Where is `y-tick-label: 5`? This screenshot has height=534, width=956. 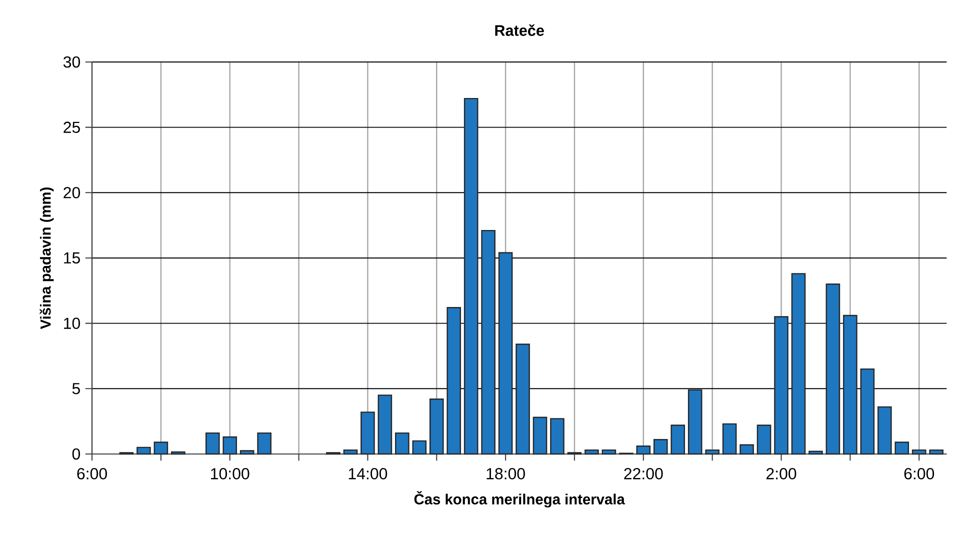 y-tick-label: 5 is located at coordinates (76, 388).